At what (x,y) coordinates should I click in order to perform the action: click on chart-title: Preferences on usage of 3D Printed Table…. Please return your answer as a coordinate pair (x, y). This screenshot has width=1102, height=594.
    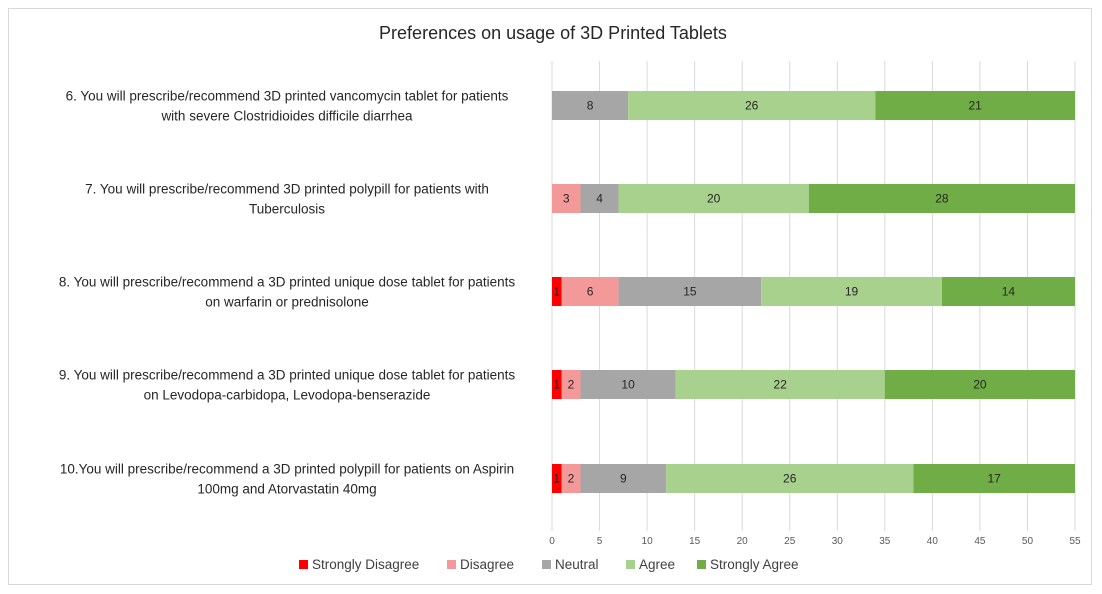
    Looking at the image, I should click on (553, 33).